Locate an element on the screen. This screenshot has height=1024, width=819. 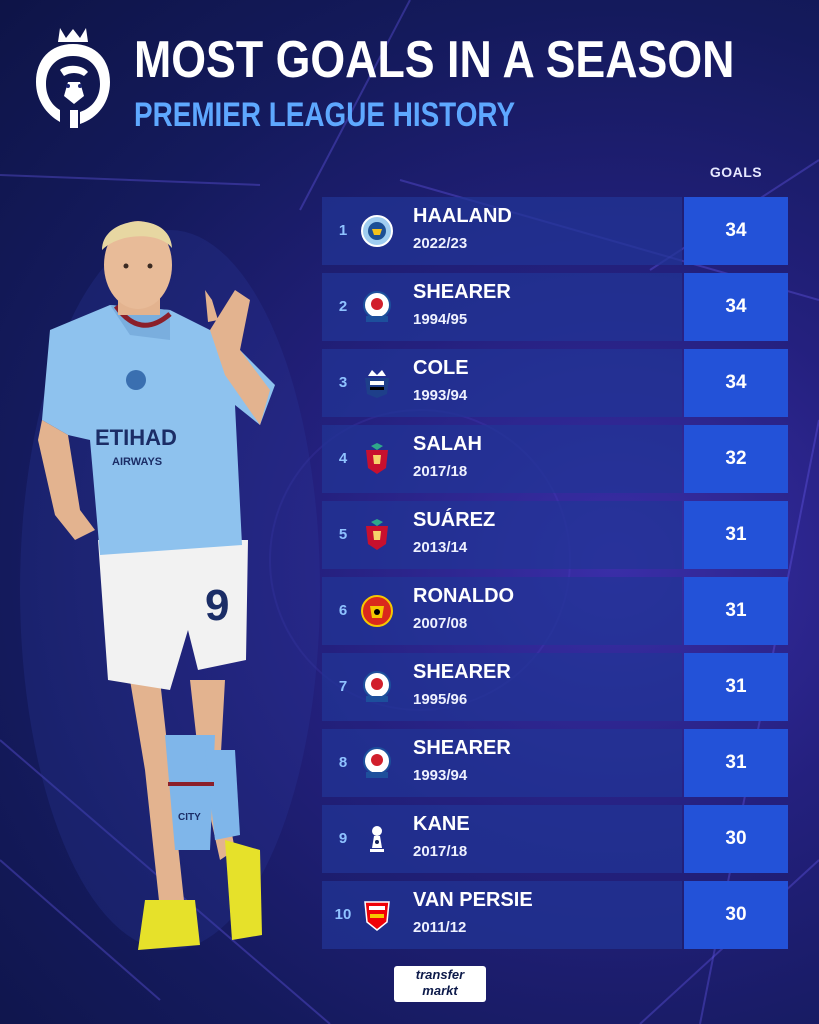
table-row: 1 HAALAND 2022/23 34 is located at coordinates (555, 231).